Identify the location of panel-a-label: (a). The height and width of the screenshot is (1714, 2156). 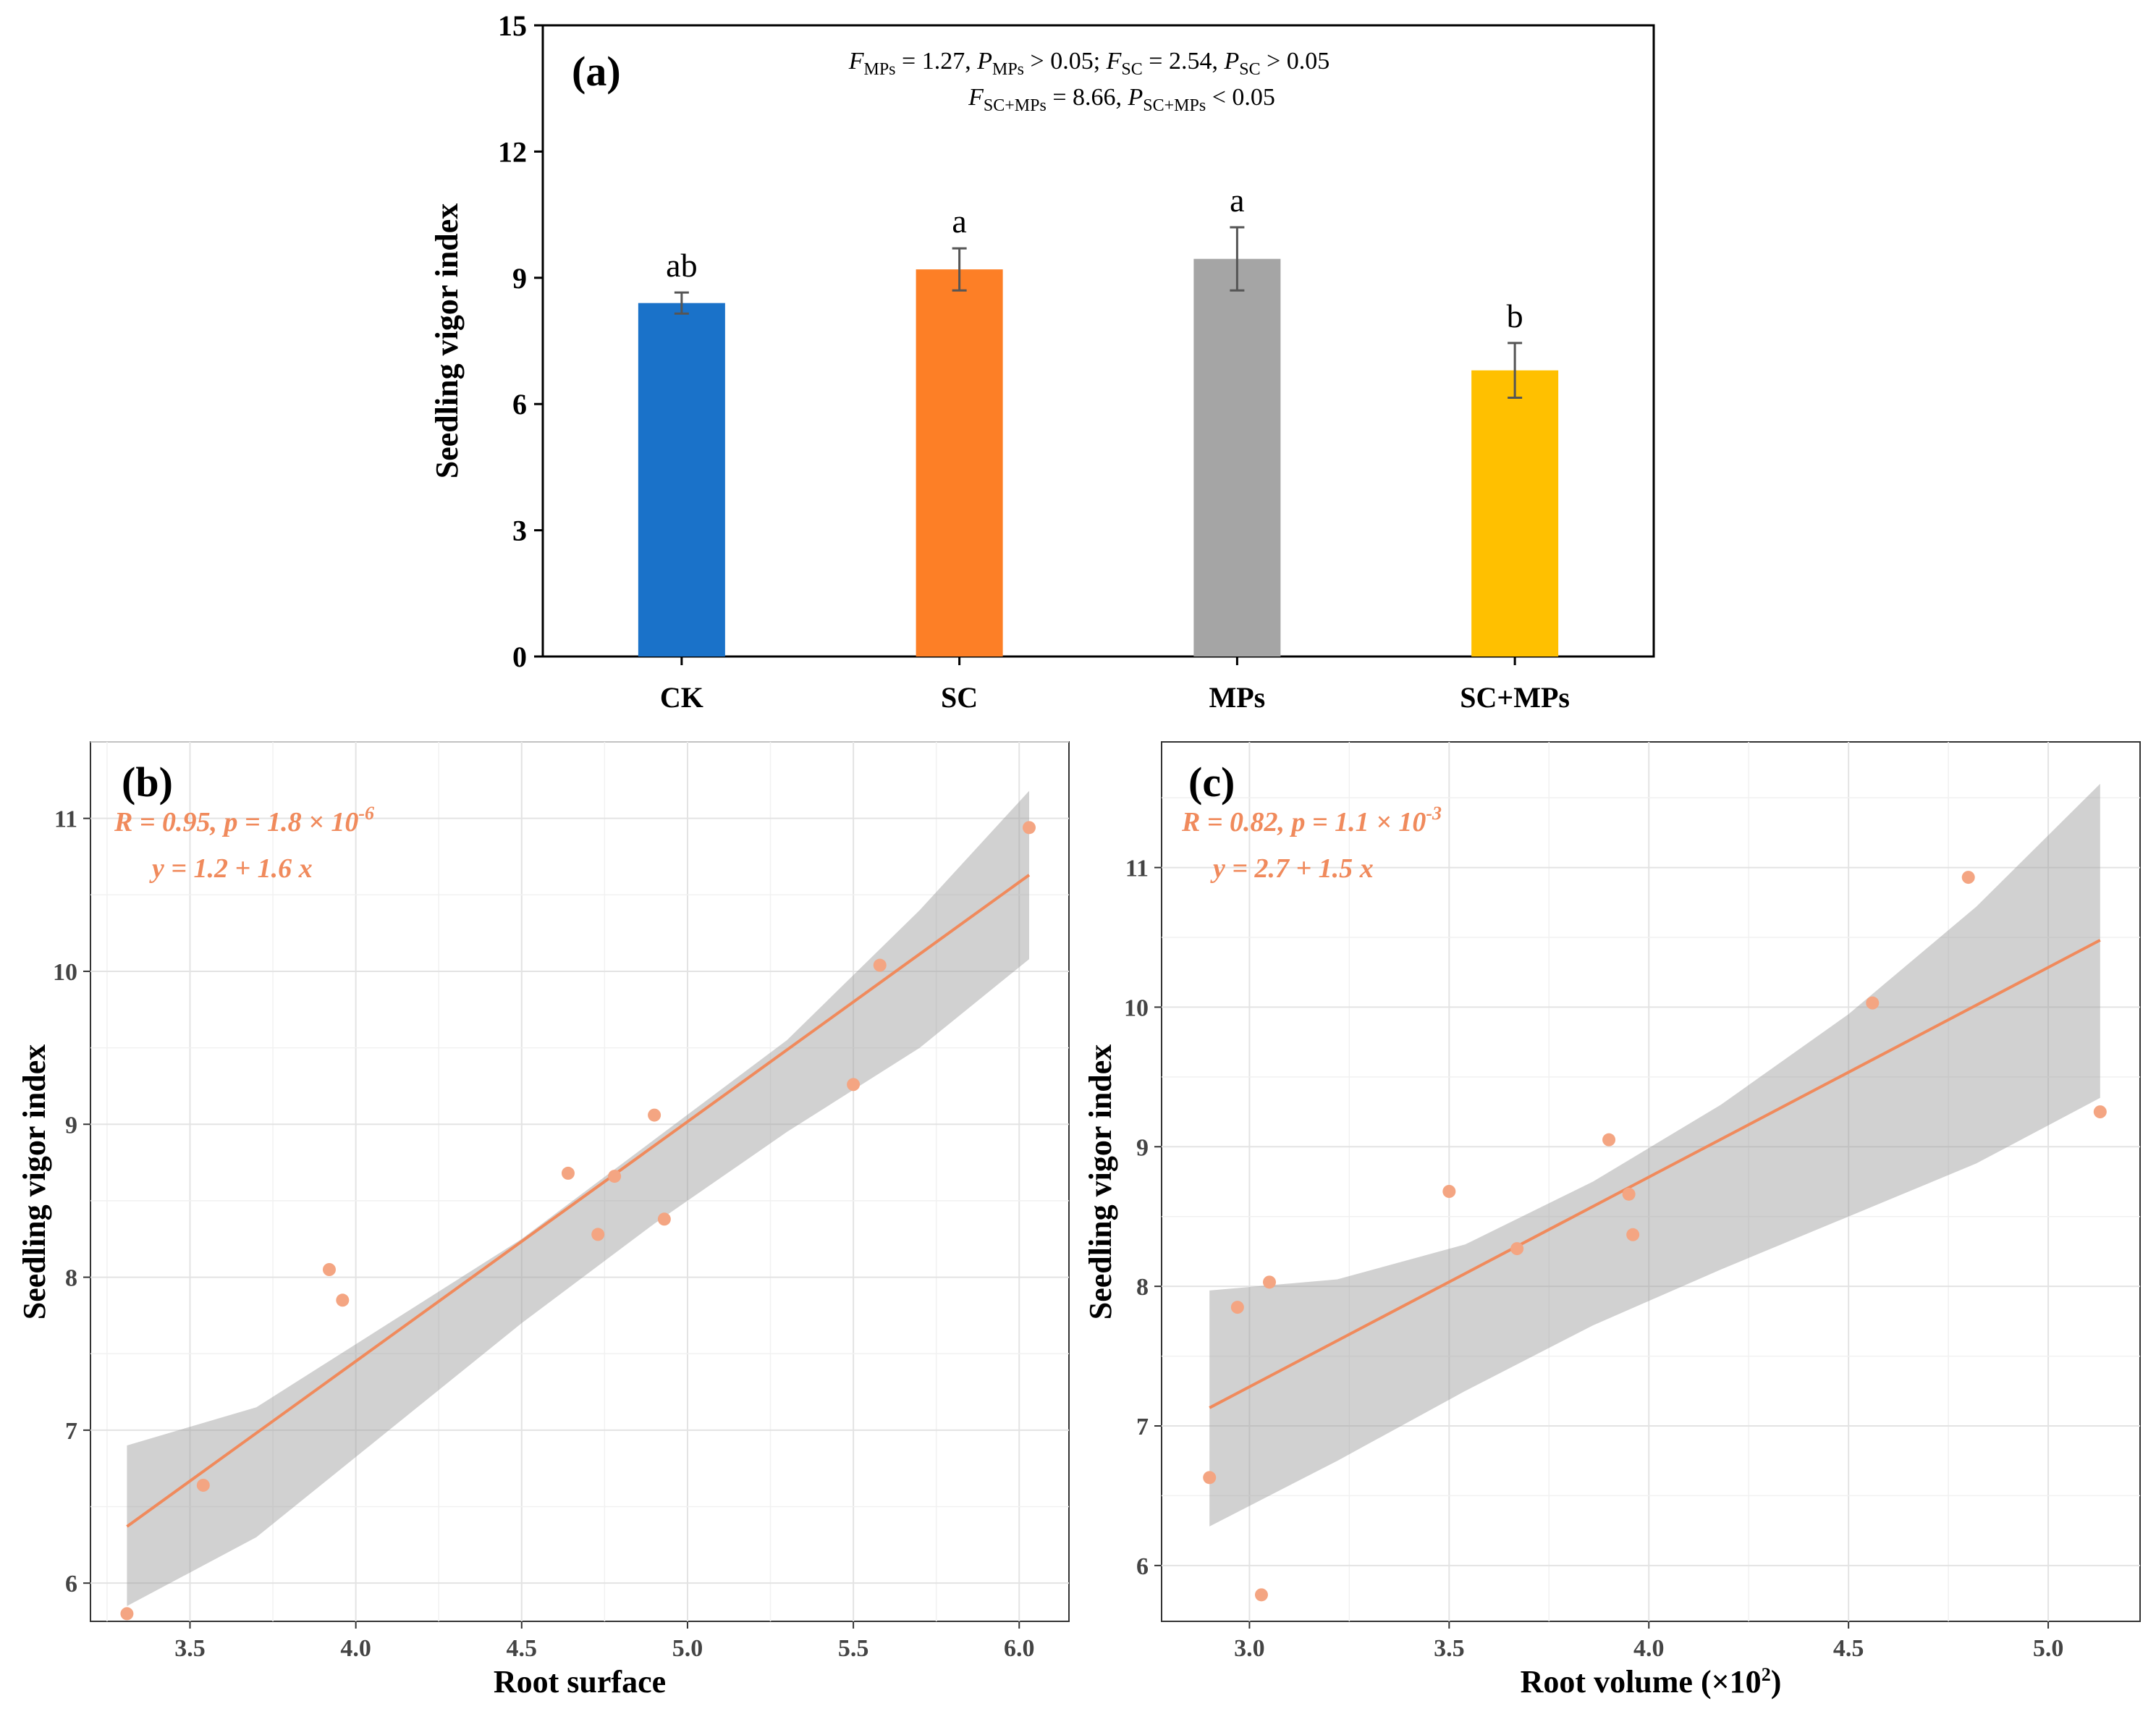
(596, 71).